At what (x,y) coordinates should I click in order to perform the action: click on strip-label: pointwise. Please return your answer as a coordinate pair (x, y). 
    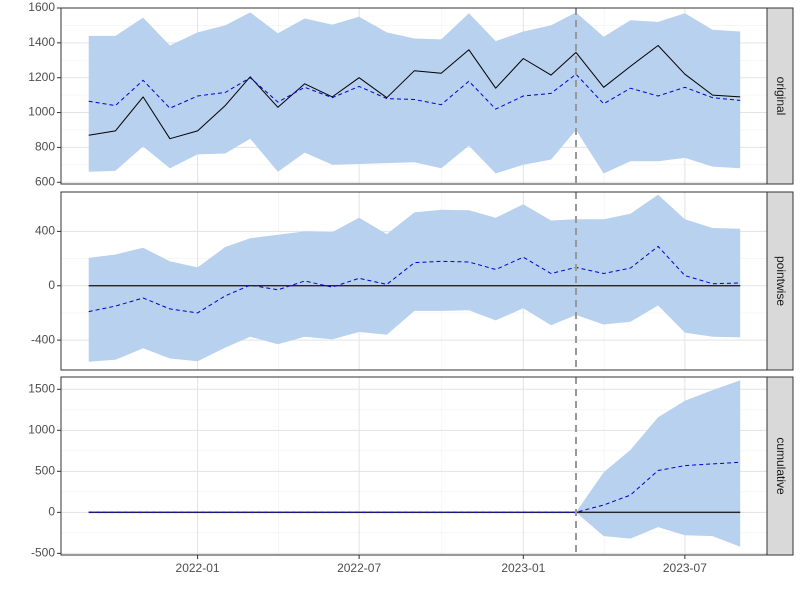
    Looking at the image, I should click on (781, 281).